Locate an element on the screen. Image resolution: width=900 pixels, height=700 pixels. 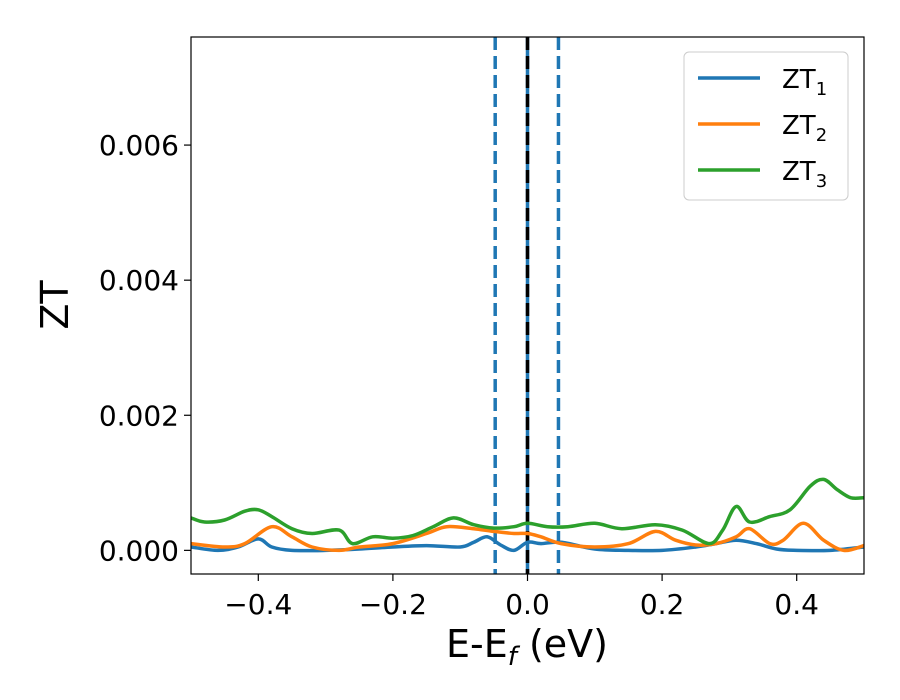
legend-label-subscript: 2 is located at coordinates (821, 135).